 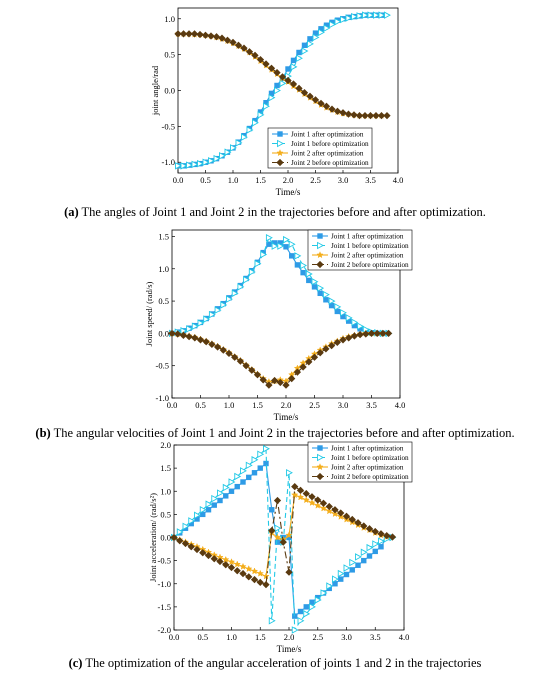 What do you see at coordinates (71, 212) in the screenshot?
I see `caption-a-label: (a)` at bounding box center [71, 212].